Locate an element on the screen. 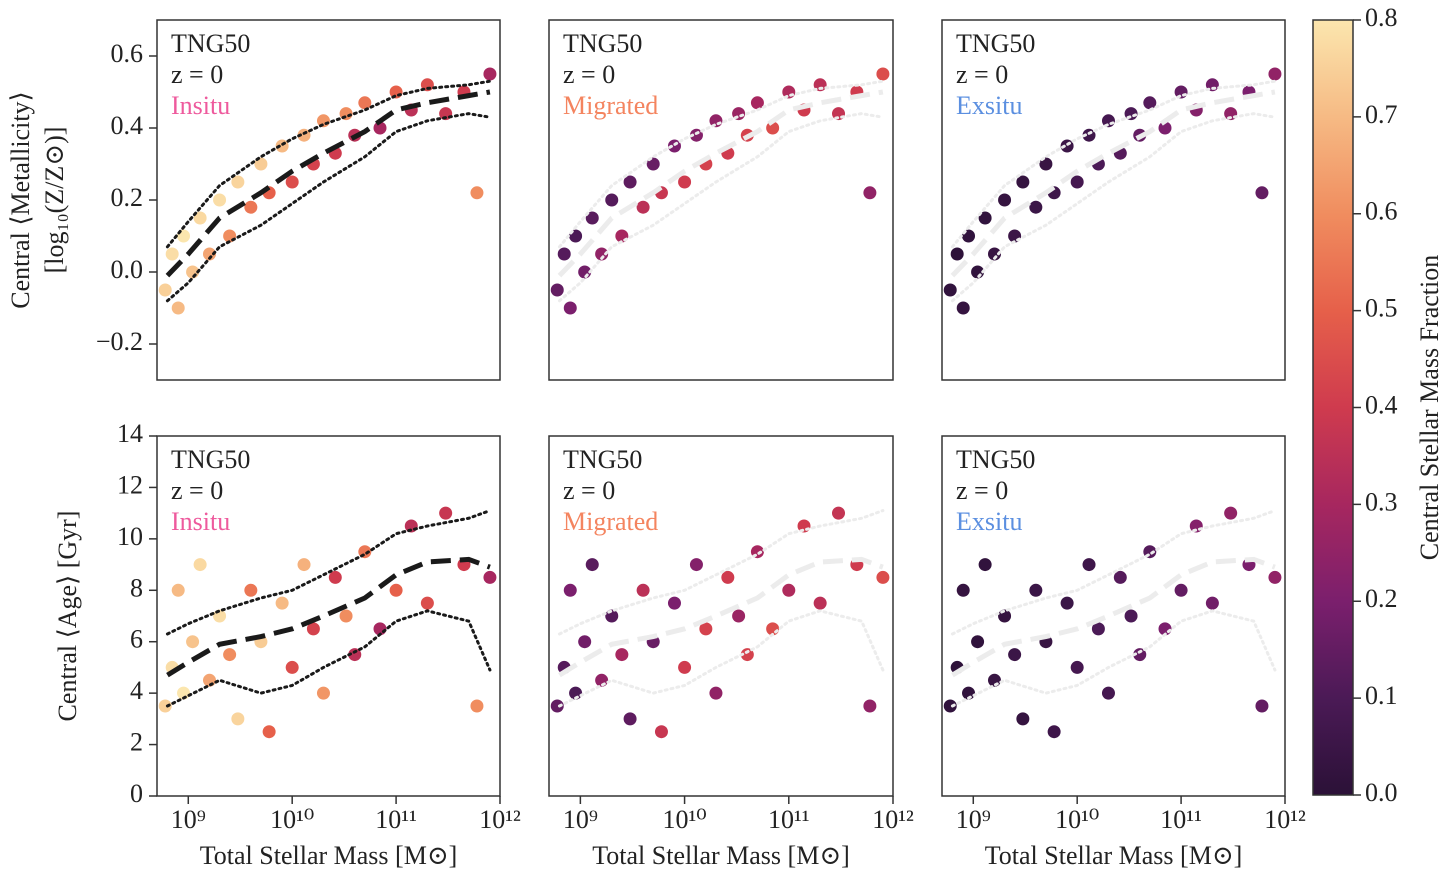  x-tick-label: 10¹² is located at coordinates (1285, 819).